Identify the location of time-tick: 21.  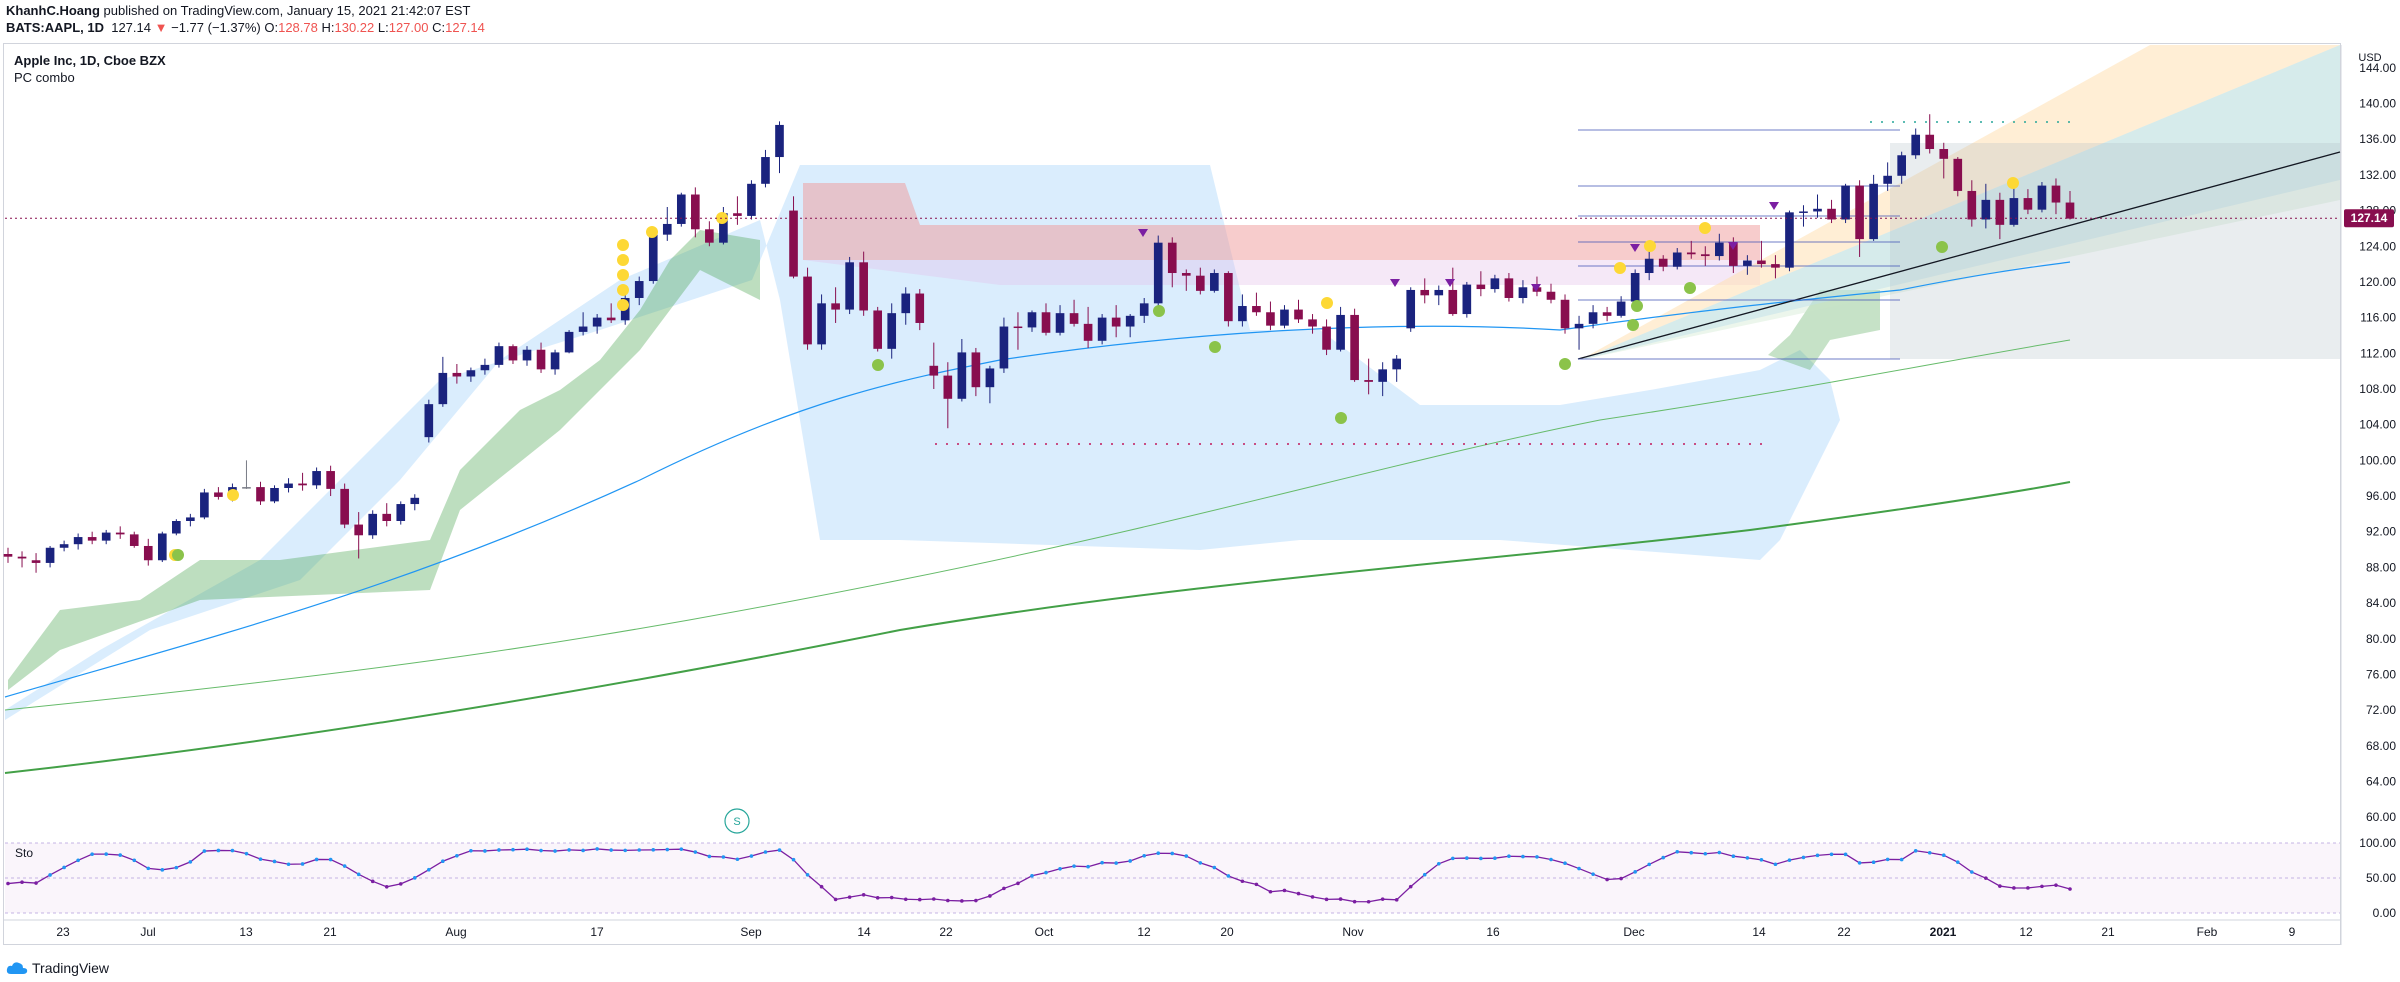
(330, 932).